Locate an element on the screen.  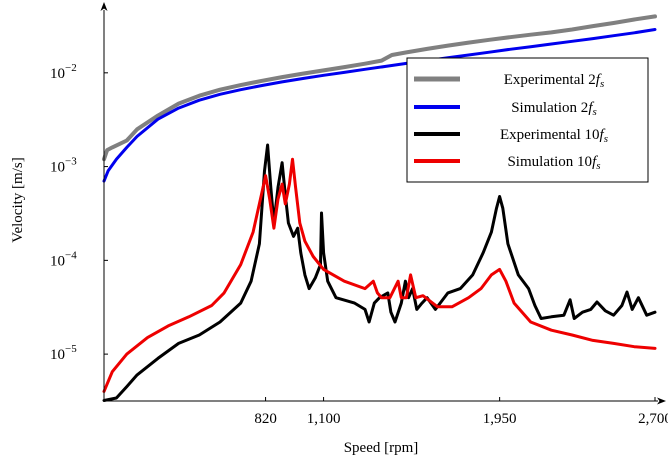
y-tick-label: 10⁻⁴ is located at coordinates (63, 259).